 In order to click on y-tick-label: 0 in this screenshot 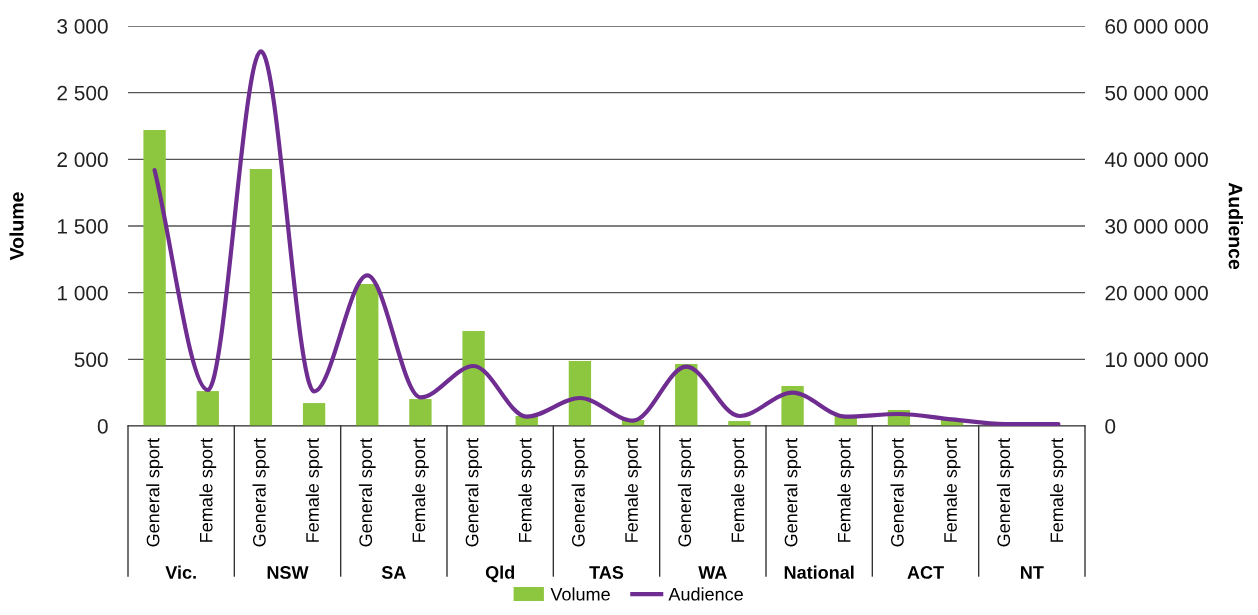, I will do `click(102, 426)`.